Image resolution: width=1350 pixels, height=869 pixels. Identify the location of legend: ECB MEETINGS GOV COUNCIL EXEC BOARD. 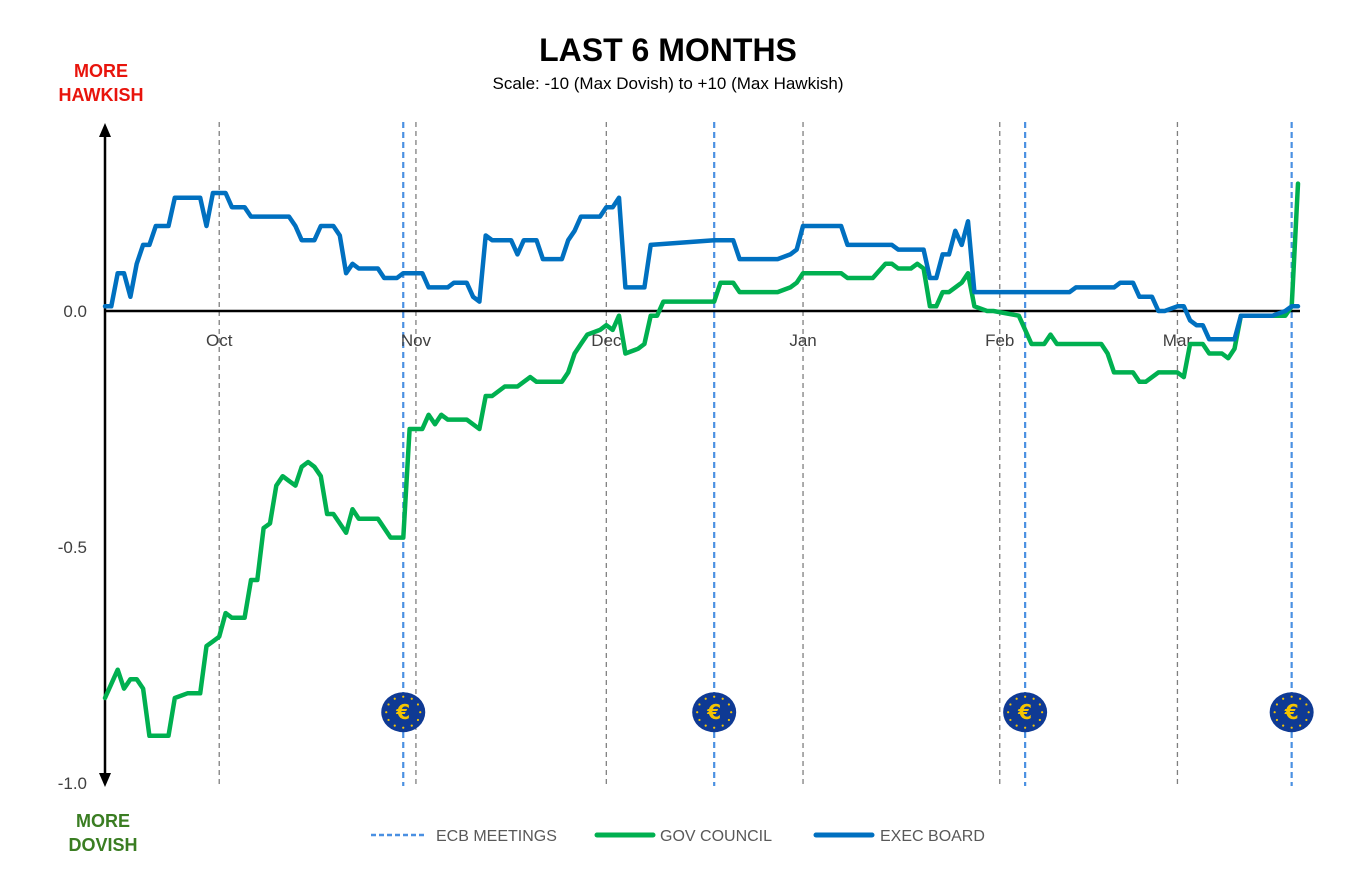
(678, 836).